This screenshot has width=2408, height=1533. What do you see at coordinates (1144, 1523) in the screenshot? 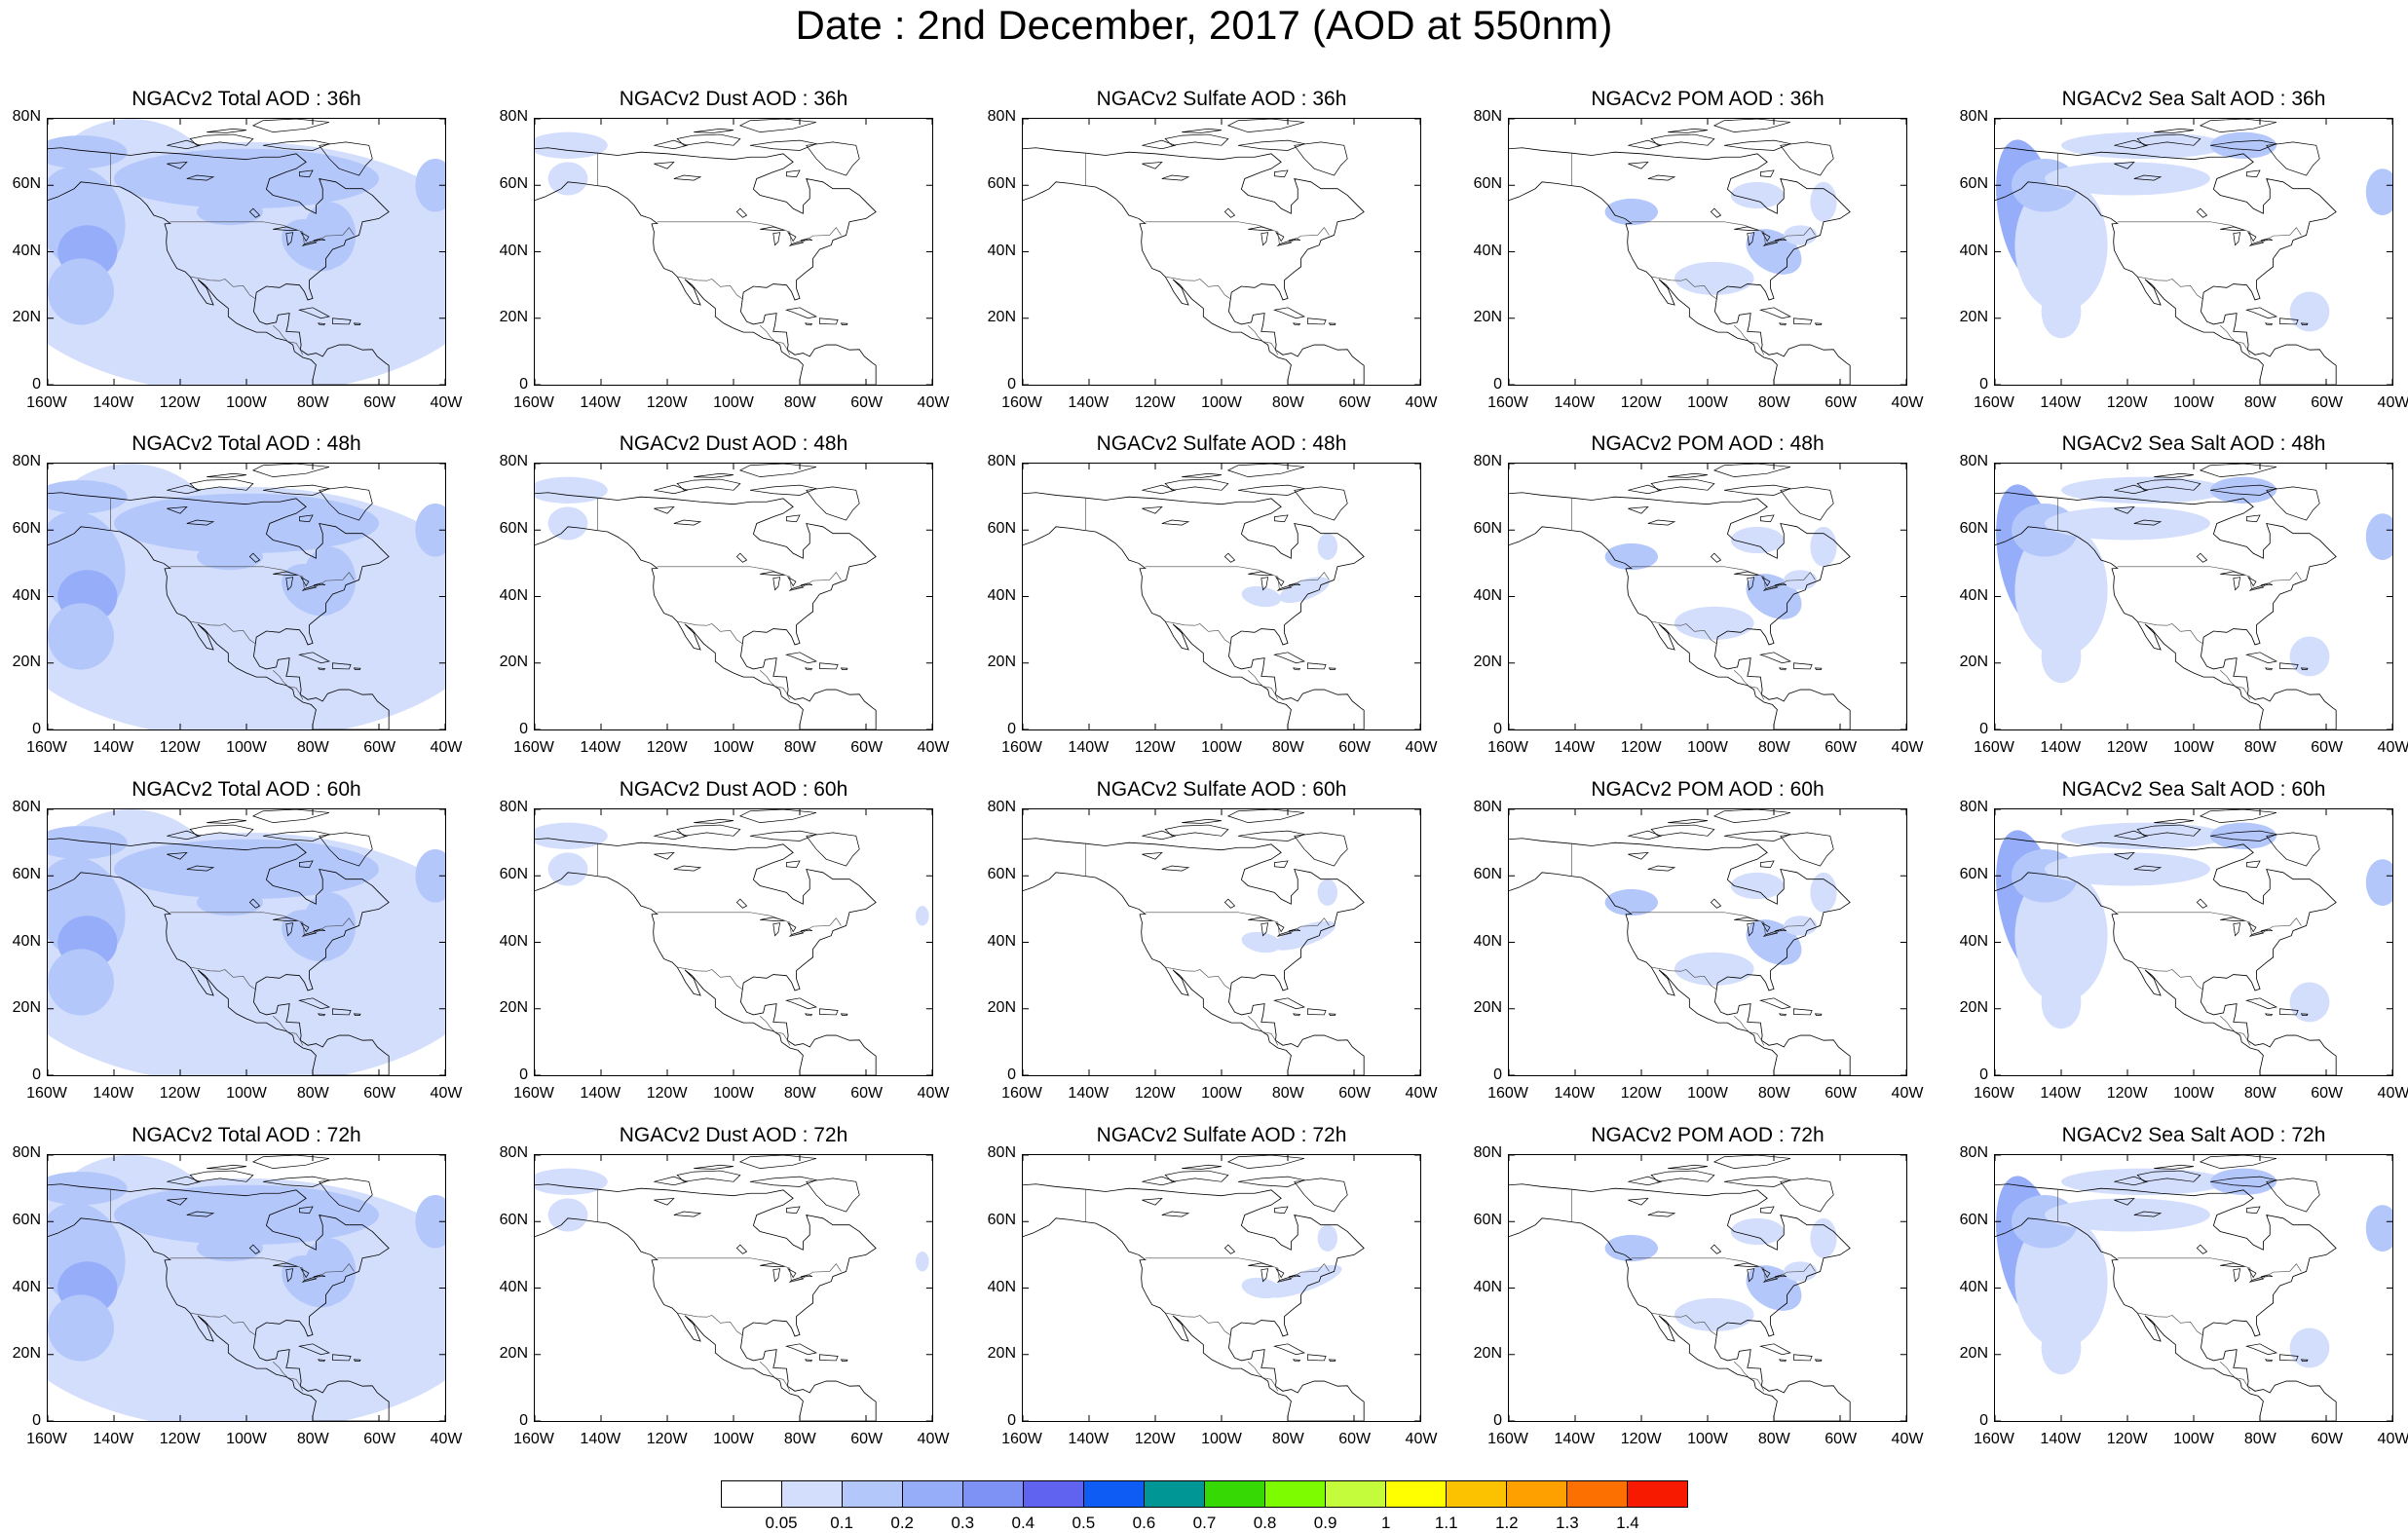
I see `colorbar-label: 0.6` at bounding box center [1144, 1523].